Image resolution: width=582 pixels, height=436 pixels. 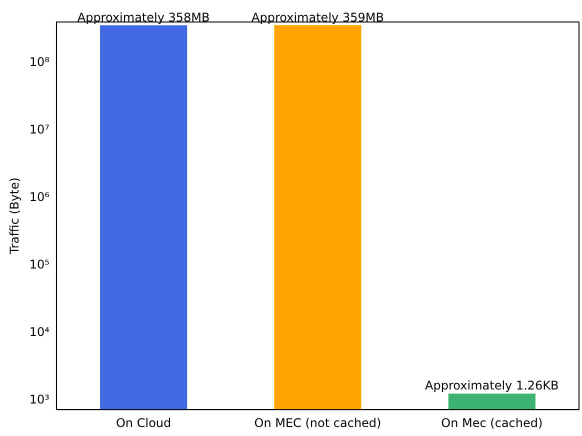 What do you see at coordinates (492, 385) in the screenshot?
I see `data-label: Approximately 1.26KB` at bounding box center [492, 385].